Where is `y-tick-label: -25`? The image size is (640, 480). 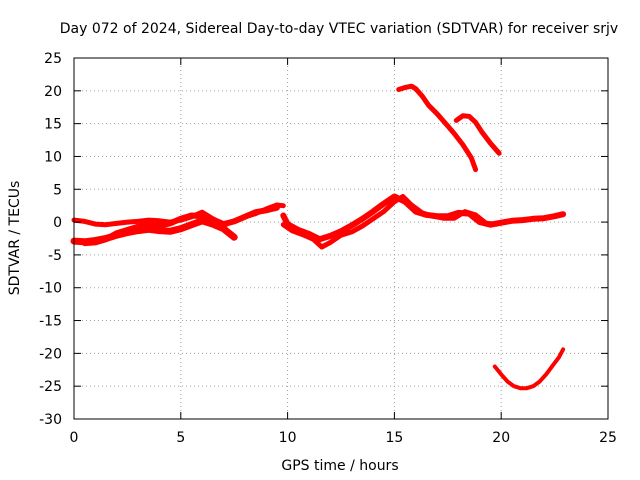 y-tick-label: -25 is located at coordinates (50, 387).